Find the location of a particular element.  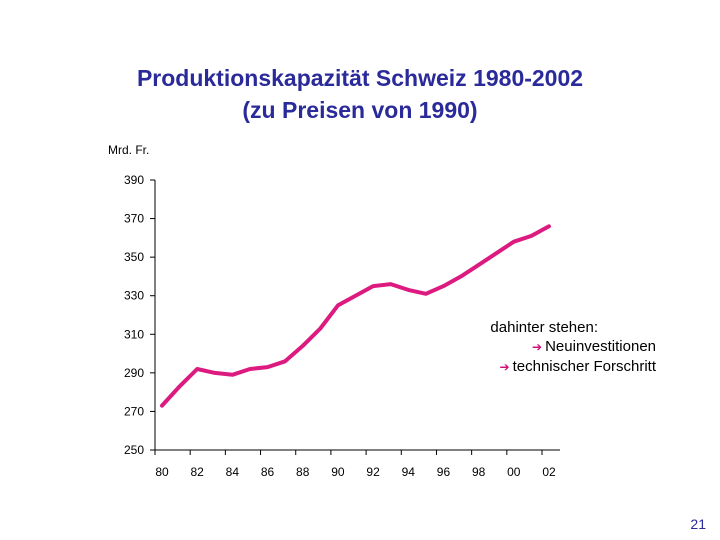

x-tick-label: 96 is located at coordinates (444, 472).